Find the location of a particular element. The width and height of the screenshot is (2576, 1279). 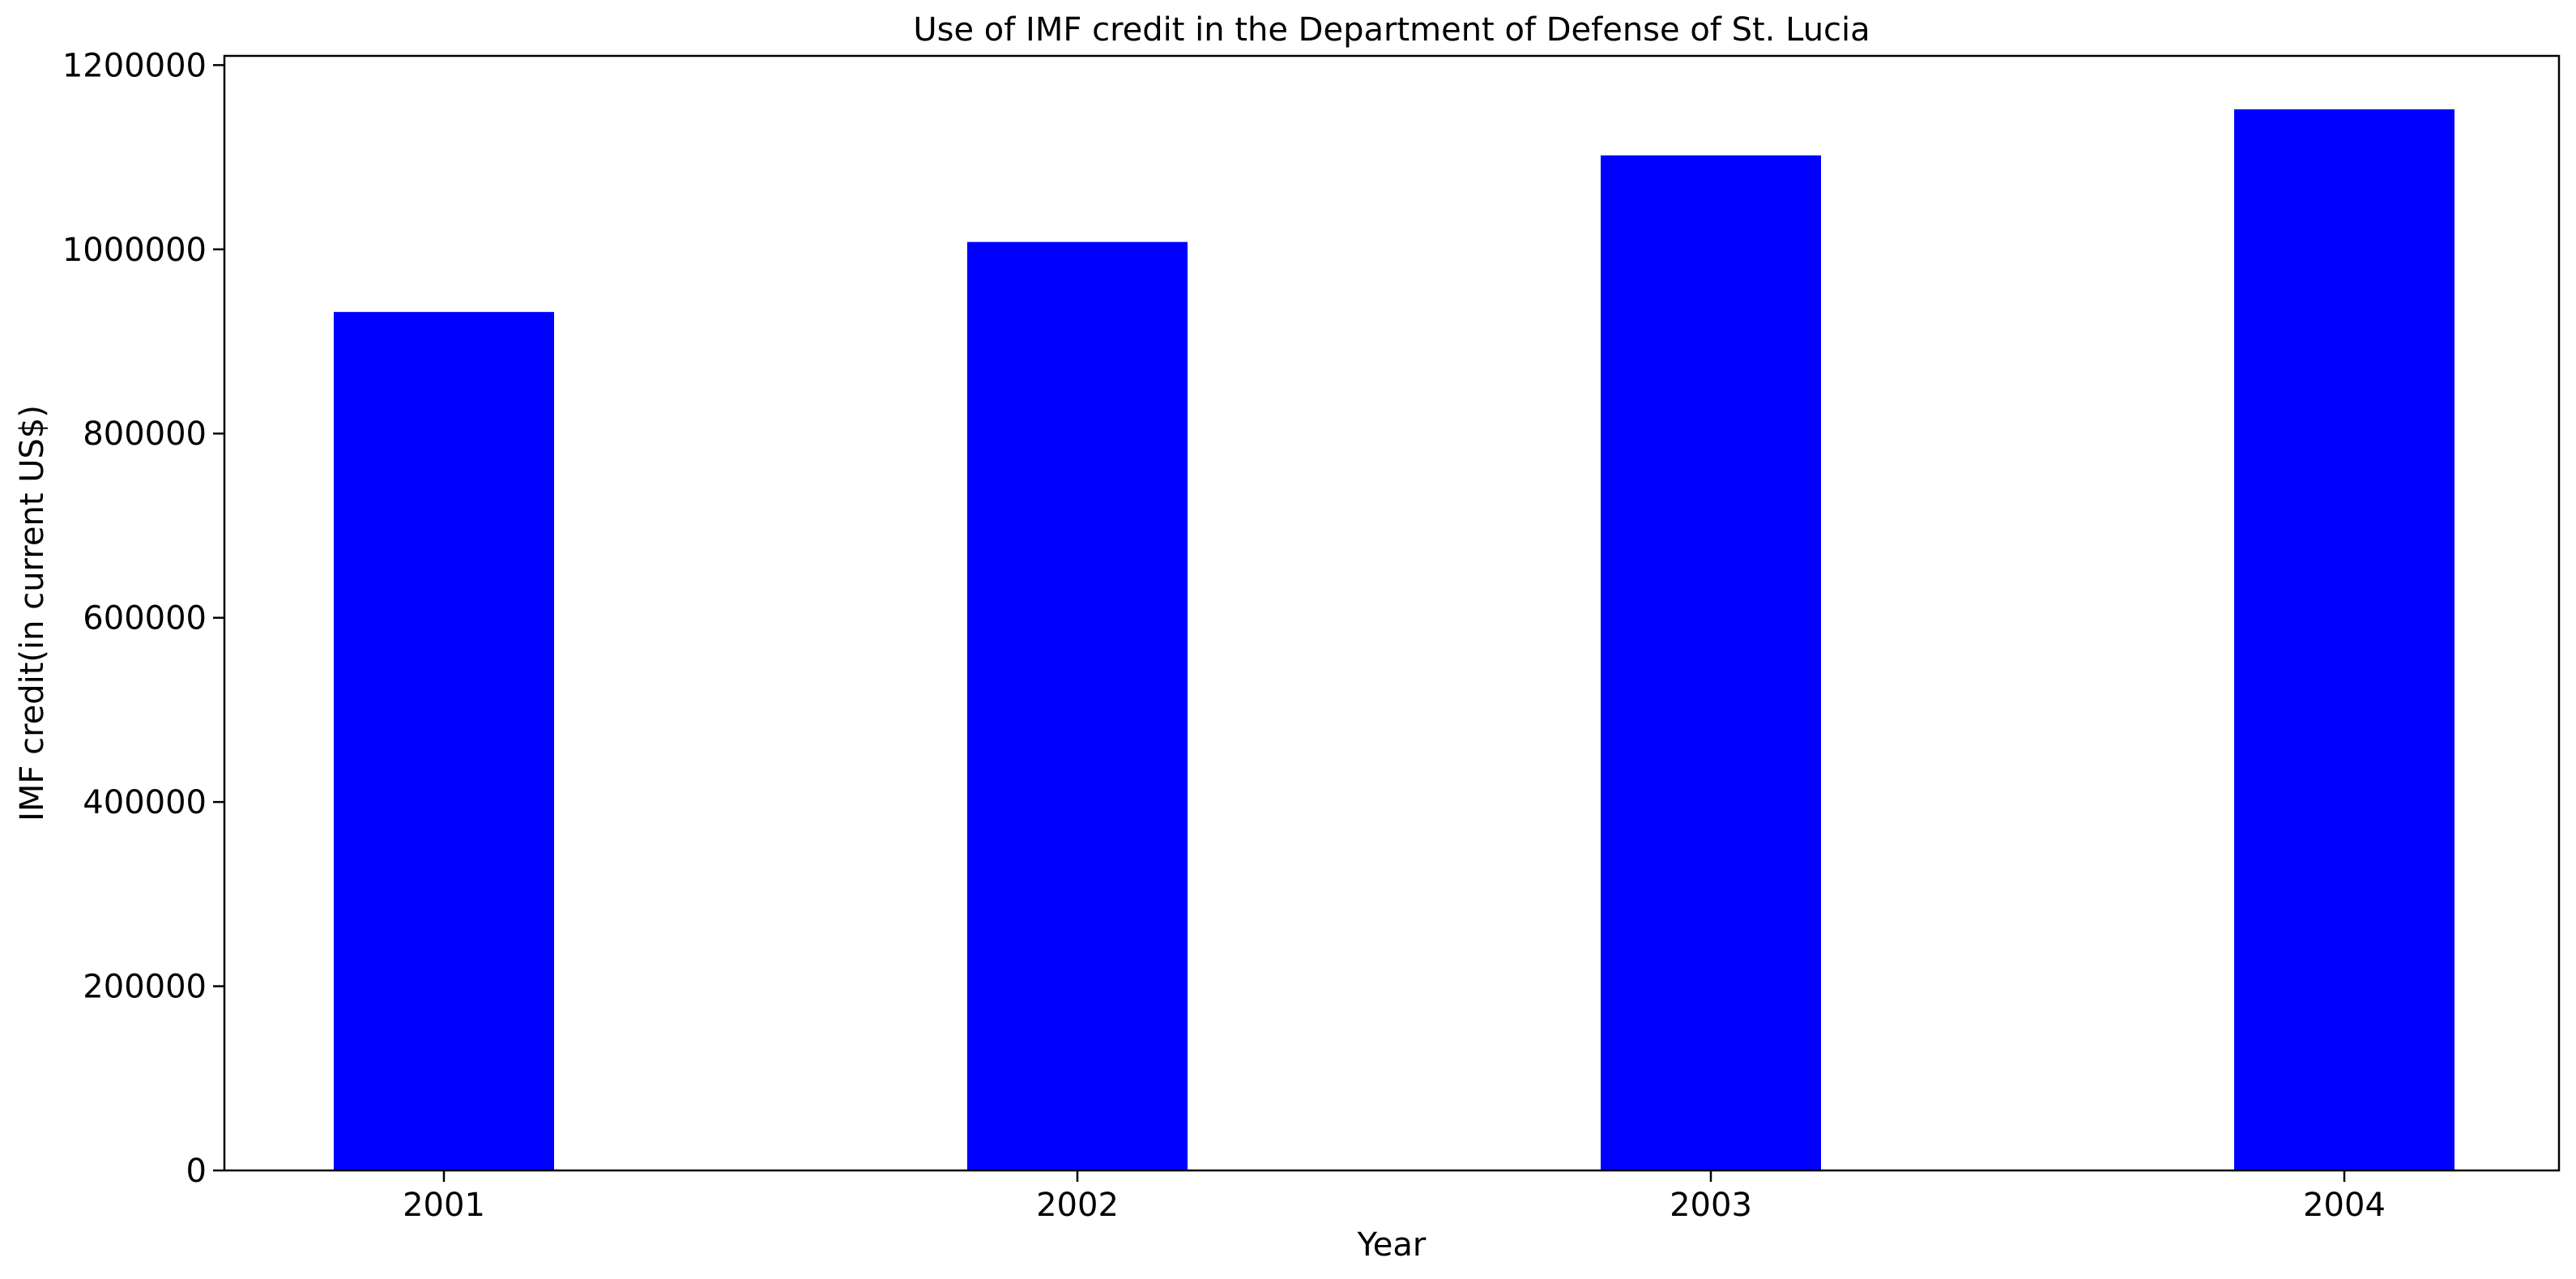

bar-2002 is located at coordinates (1078, 705).